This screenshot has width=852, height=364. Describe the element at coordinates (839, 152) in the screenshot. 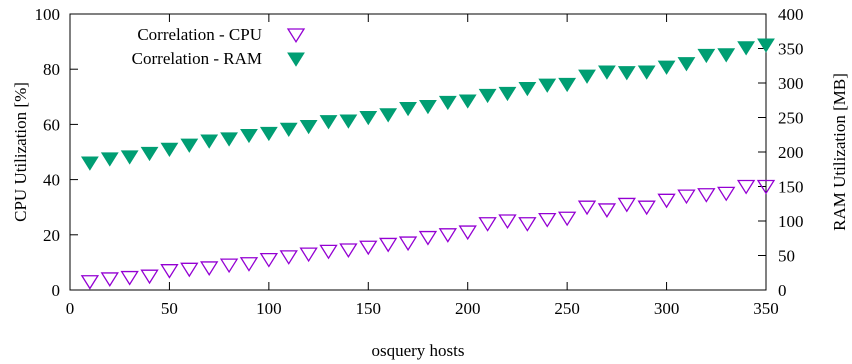

I see `y-axis-right-label: RAM Utilization [MB]` at that location.